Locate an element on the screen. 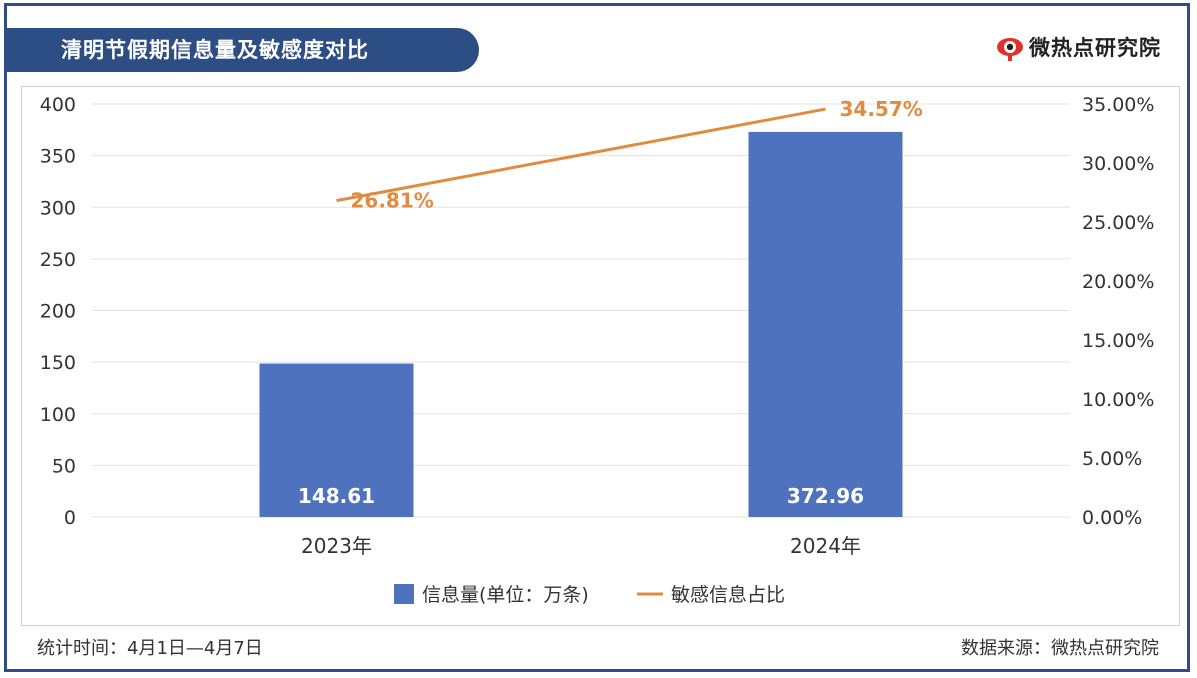 The height and width of the screenshot is (678, 1197). y-right-tick-label: 5.00% is located at coordinates (1112, 459).